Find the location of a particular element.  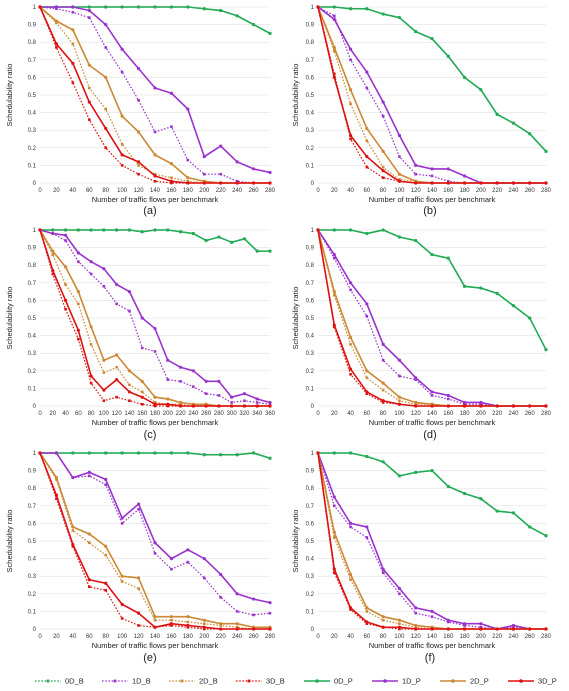

x-tick-label: 280 is located at coordinates (270, 637).